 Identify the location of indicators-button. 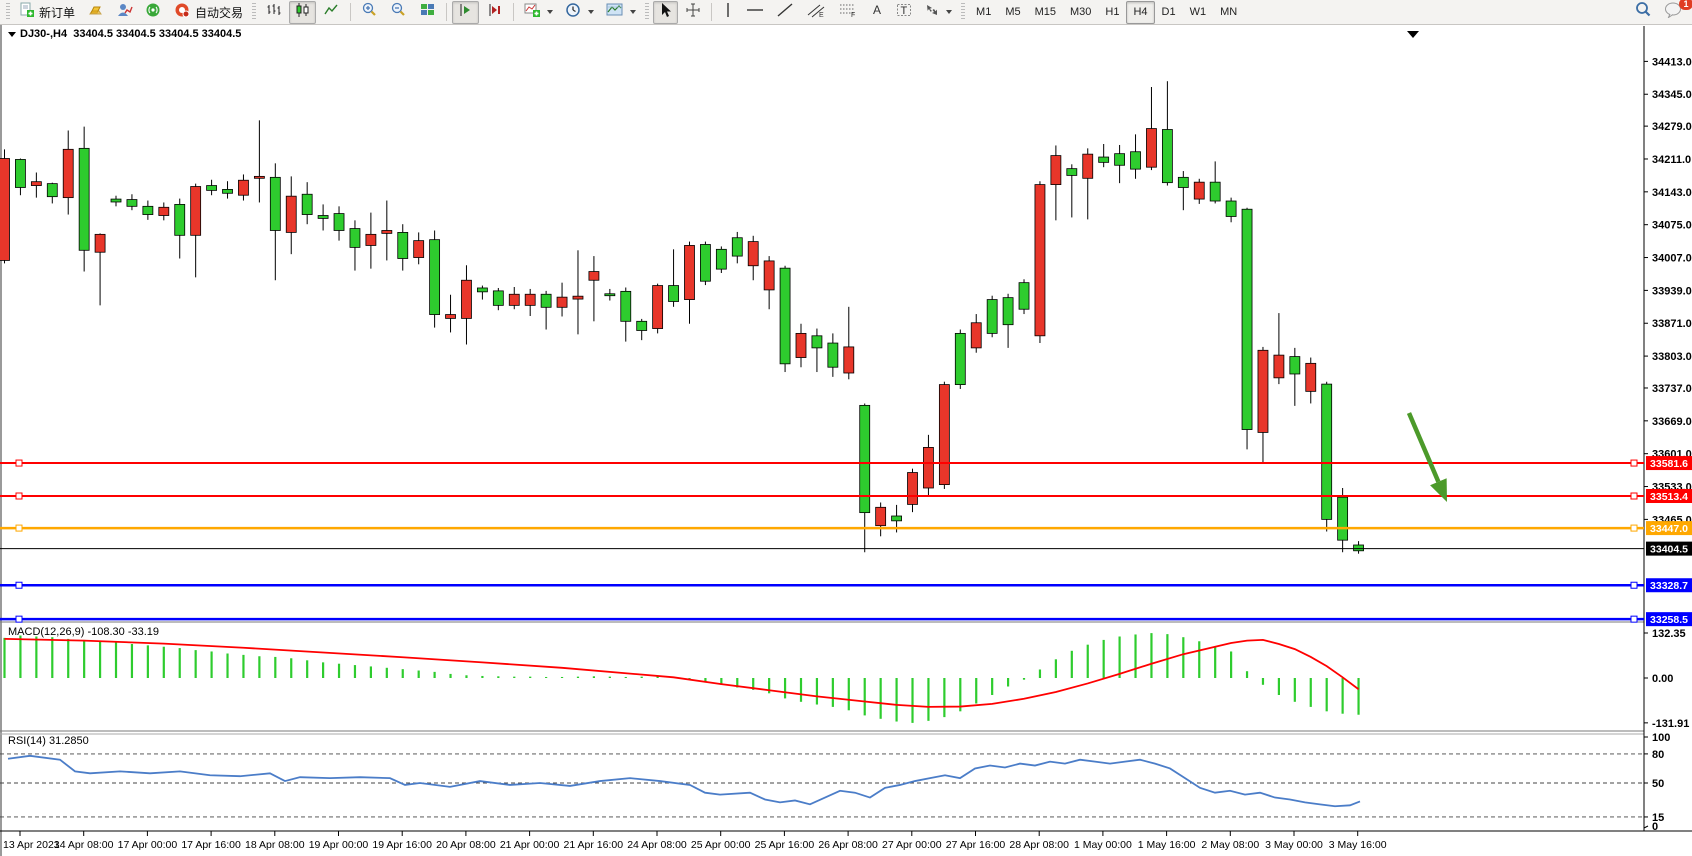
(538, 12).